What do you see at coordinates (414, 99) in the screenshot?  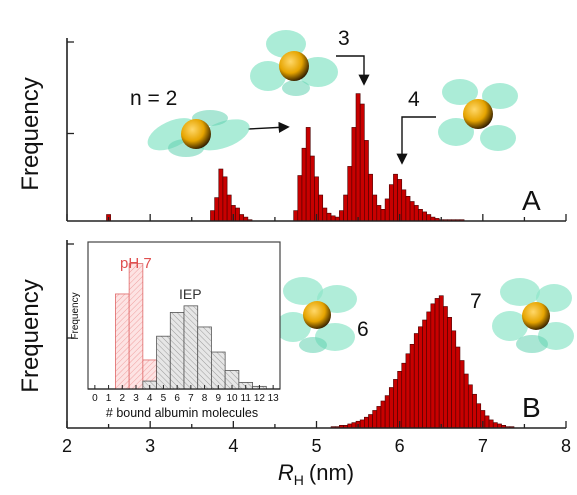 I see `annotation-4: 4` at bounding box center [414, 99].